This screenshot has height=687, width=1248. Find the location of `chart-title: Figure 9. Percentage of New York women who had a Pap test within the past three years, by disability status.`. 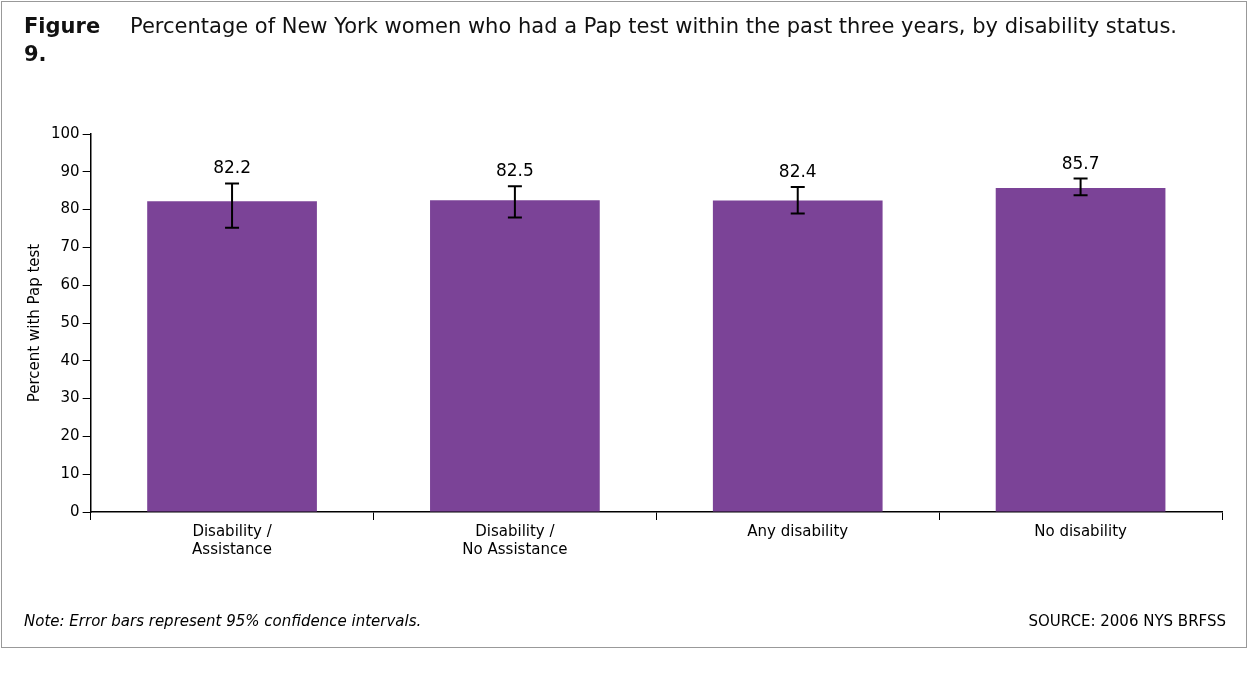

chart-title: Figure 9. Percentage of New York women who had a Pap test within the past three years, by disability status. is located at coordinates (600, 40).